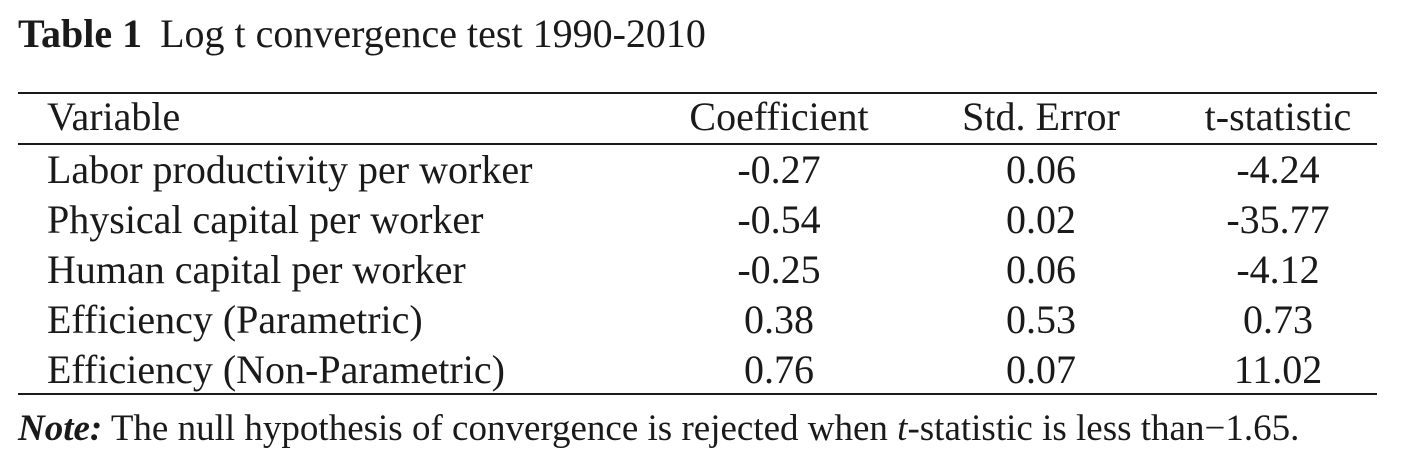  I want to click on std-error-cell: 0.53, so click(1041, 319).